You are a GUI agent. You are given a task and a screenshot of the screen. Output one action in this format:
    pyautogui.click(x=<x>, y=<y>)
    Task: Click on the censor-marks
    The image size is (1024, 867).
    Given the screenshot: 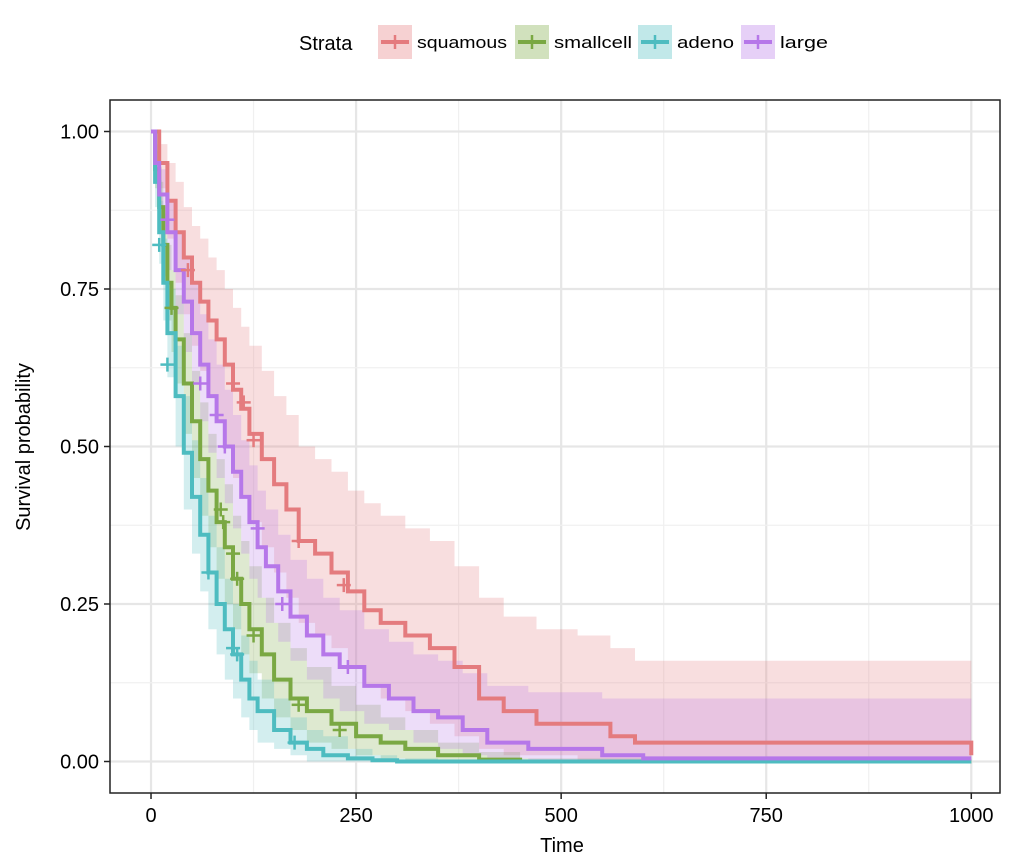 What is the action you would take?
    pyautogui.click(x=253, y=481)
    